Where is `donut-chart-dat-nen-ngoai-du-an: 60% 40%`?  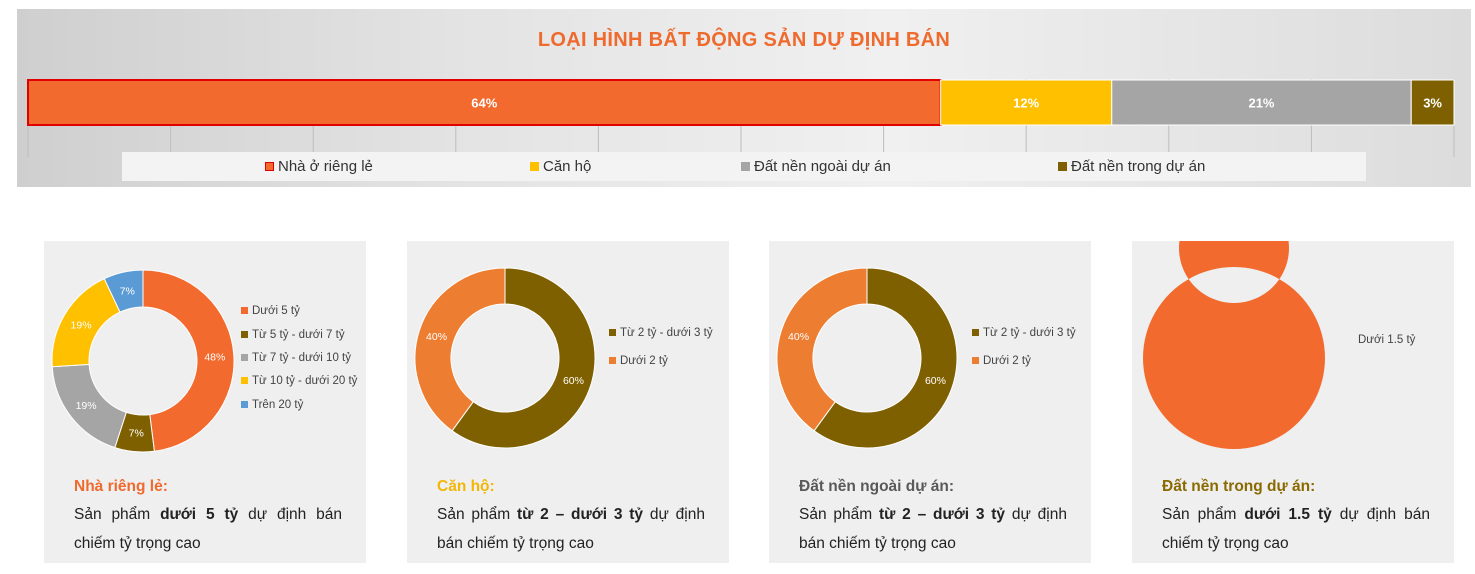 donut-chart-dat-nen-ngoai-du-an: 60% 40% is located at coordinates (867, 358).